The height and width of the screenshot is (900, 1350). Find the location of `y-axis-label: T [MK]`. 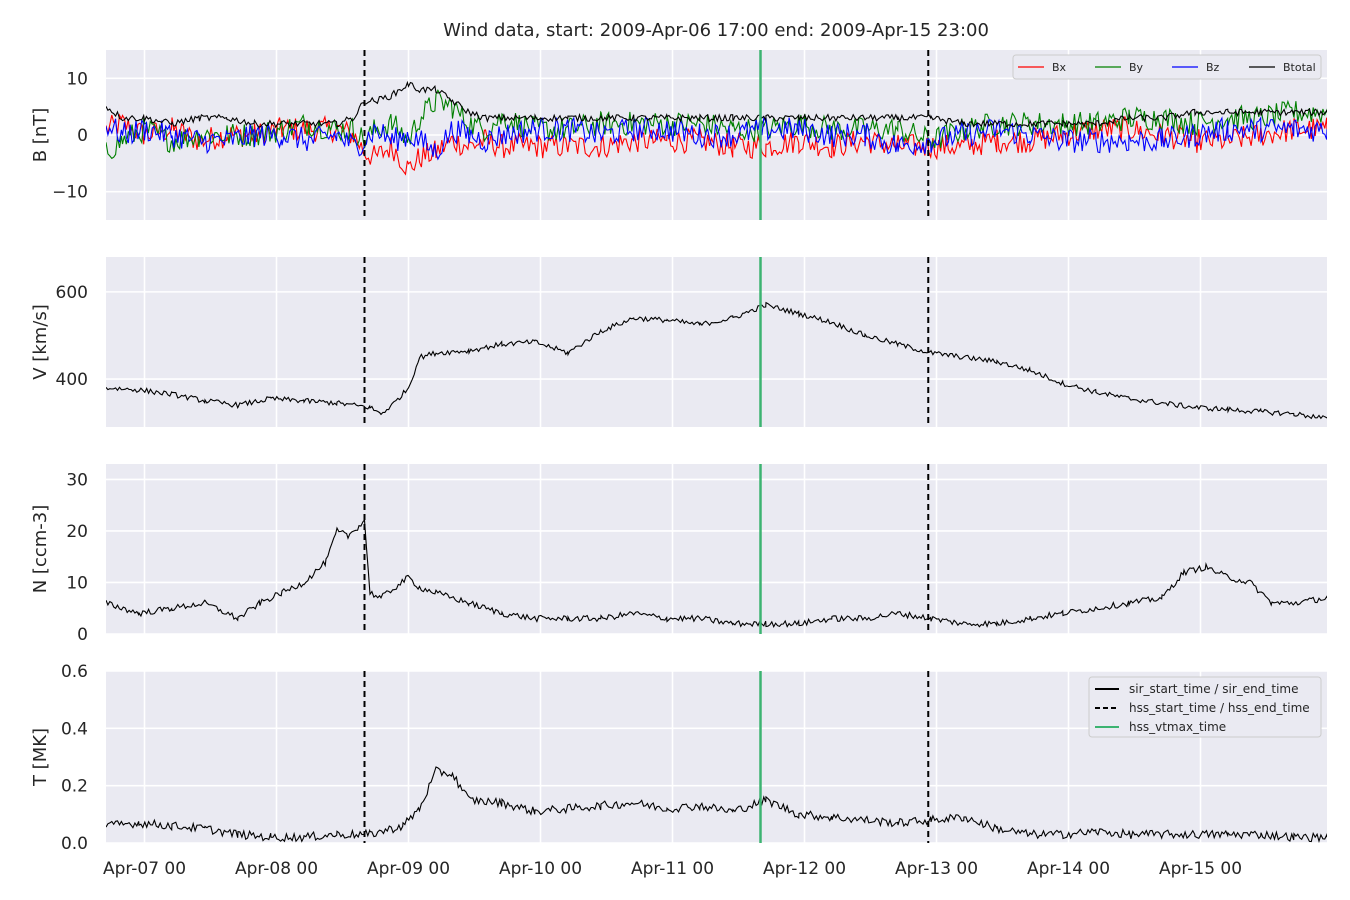

y-axis-label: T [MK] is located at coordinates (40, 757).